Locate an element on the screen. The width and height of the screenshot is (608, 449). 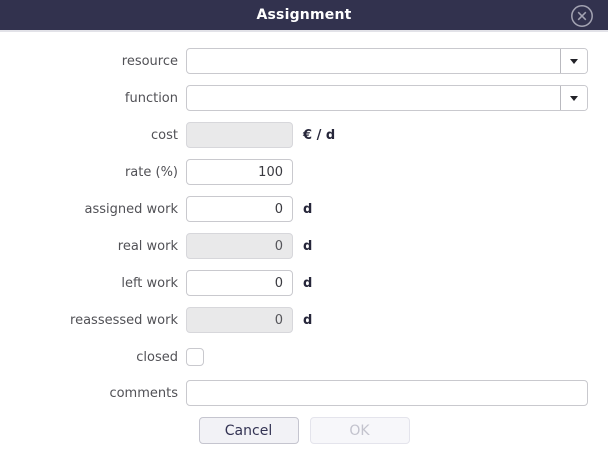
cancel-button: Cancel is located at coordinates (248, 430).